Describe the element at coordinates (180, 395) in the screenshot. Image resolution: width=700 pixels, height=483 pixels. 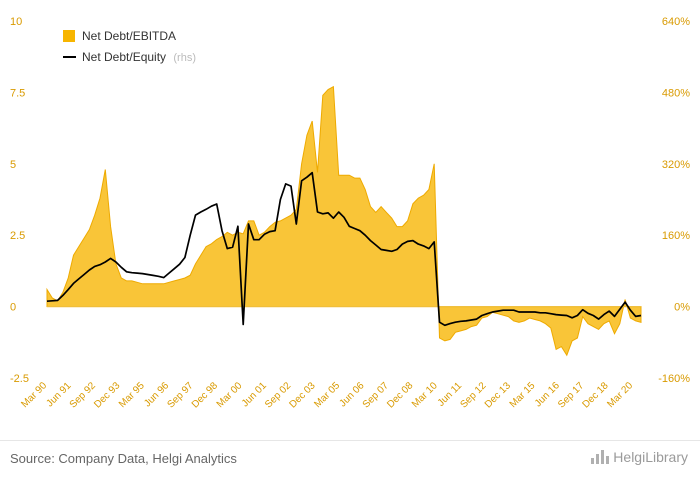
I see `x-tick-label: Sep 97` at that location.